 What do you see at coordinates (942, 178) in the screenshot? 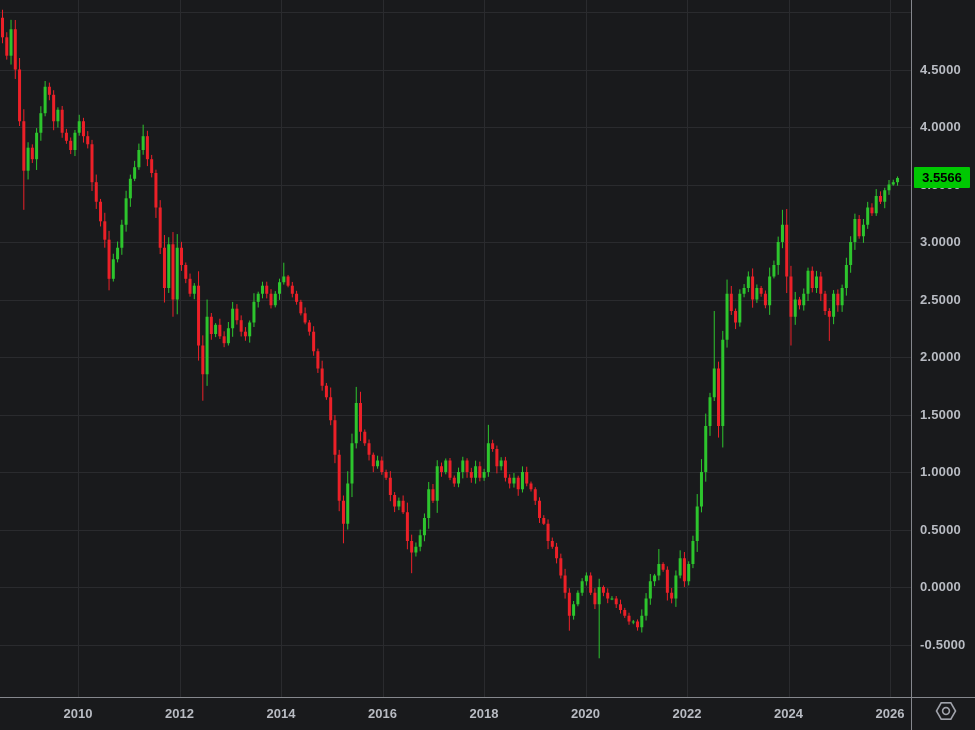
I see `last-price-label: 3.5566` at bounding box center [942, 178].